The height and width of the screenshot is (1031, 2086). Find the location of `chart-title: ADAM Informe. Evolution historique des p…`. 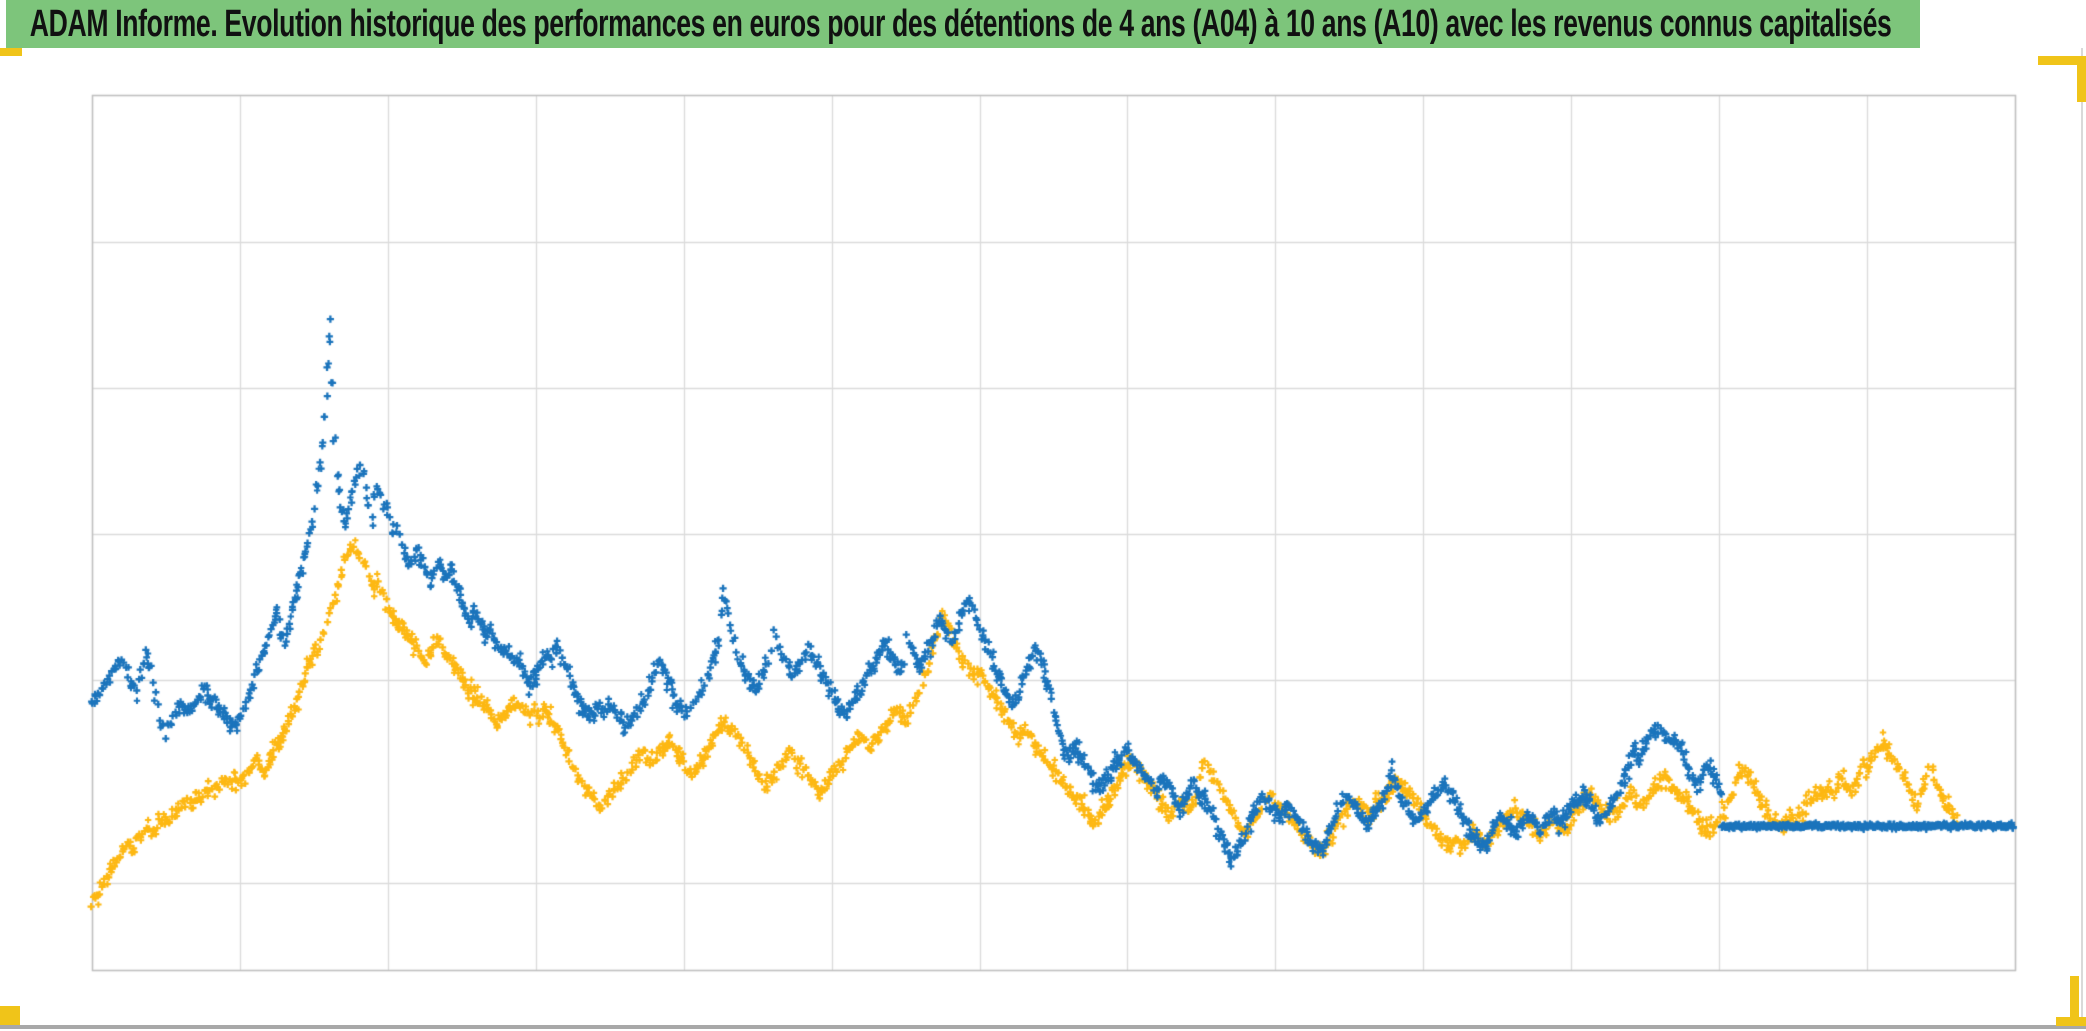

chart-title: ADAM Informe. Evolution historique des p… is located at coordinates (960, 23).